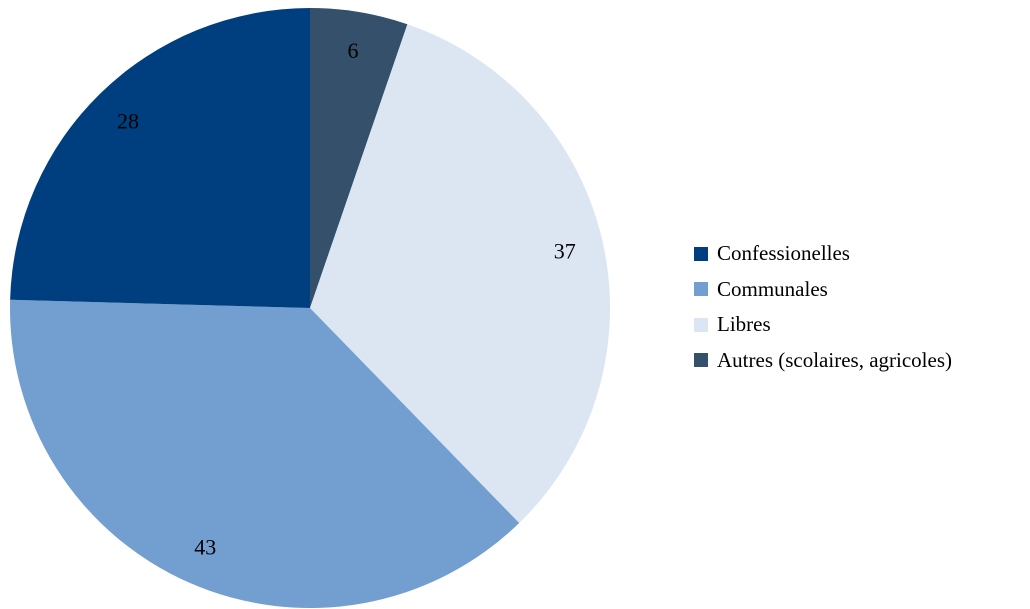  What do you see at coordinates (701, 324) in the screenshot?
I see `legend-swatch-libres` at bounding box center [701, 324].